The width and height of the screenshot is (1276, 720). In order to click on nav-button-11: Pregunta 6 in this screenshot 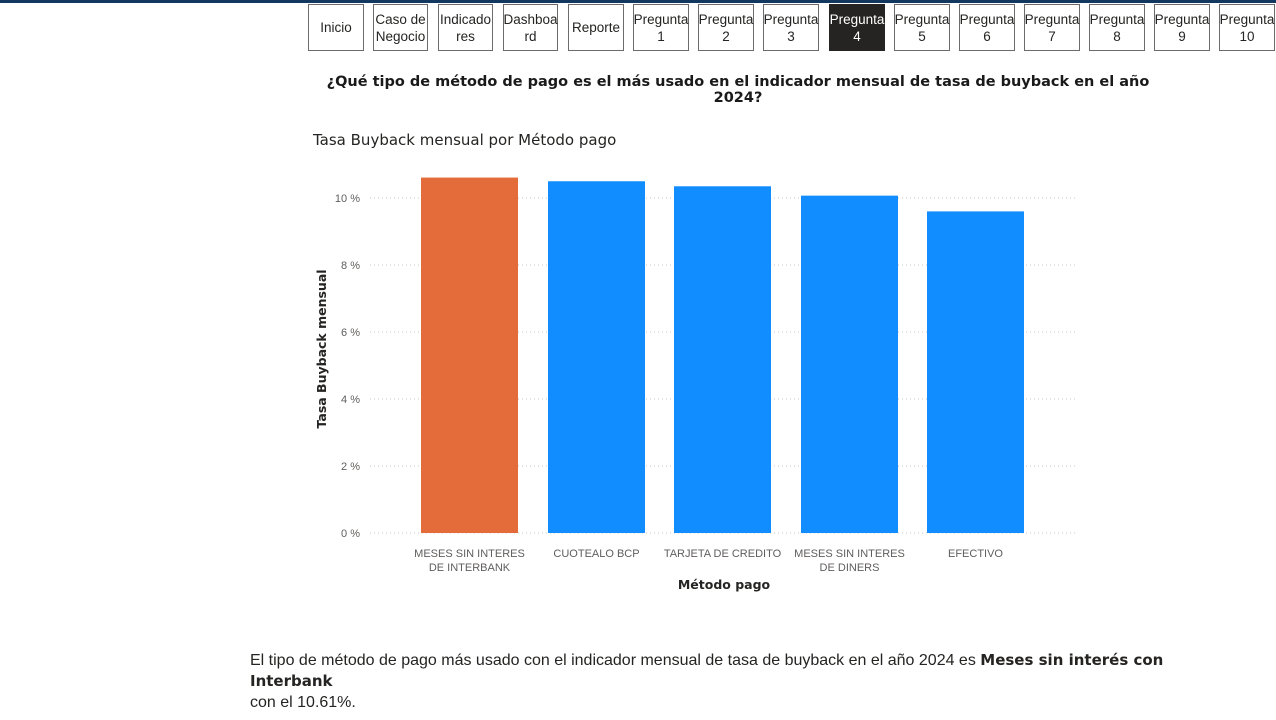, I will do `click(987, 27)`.